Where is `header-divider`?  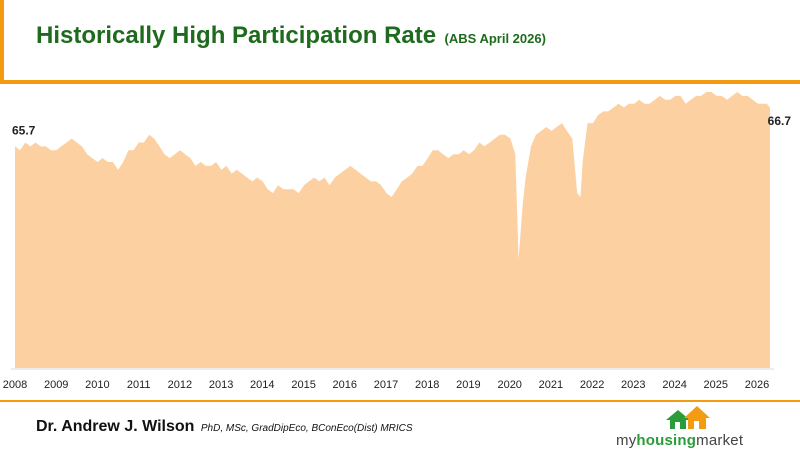 header-divider is located at coordinates (400, 82).